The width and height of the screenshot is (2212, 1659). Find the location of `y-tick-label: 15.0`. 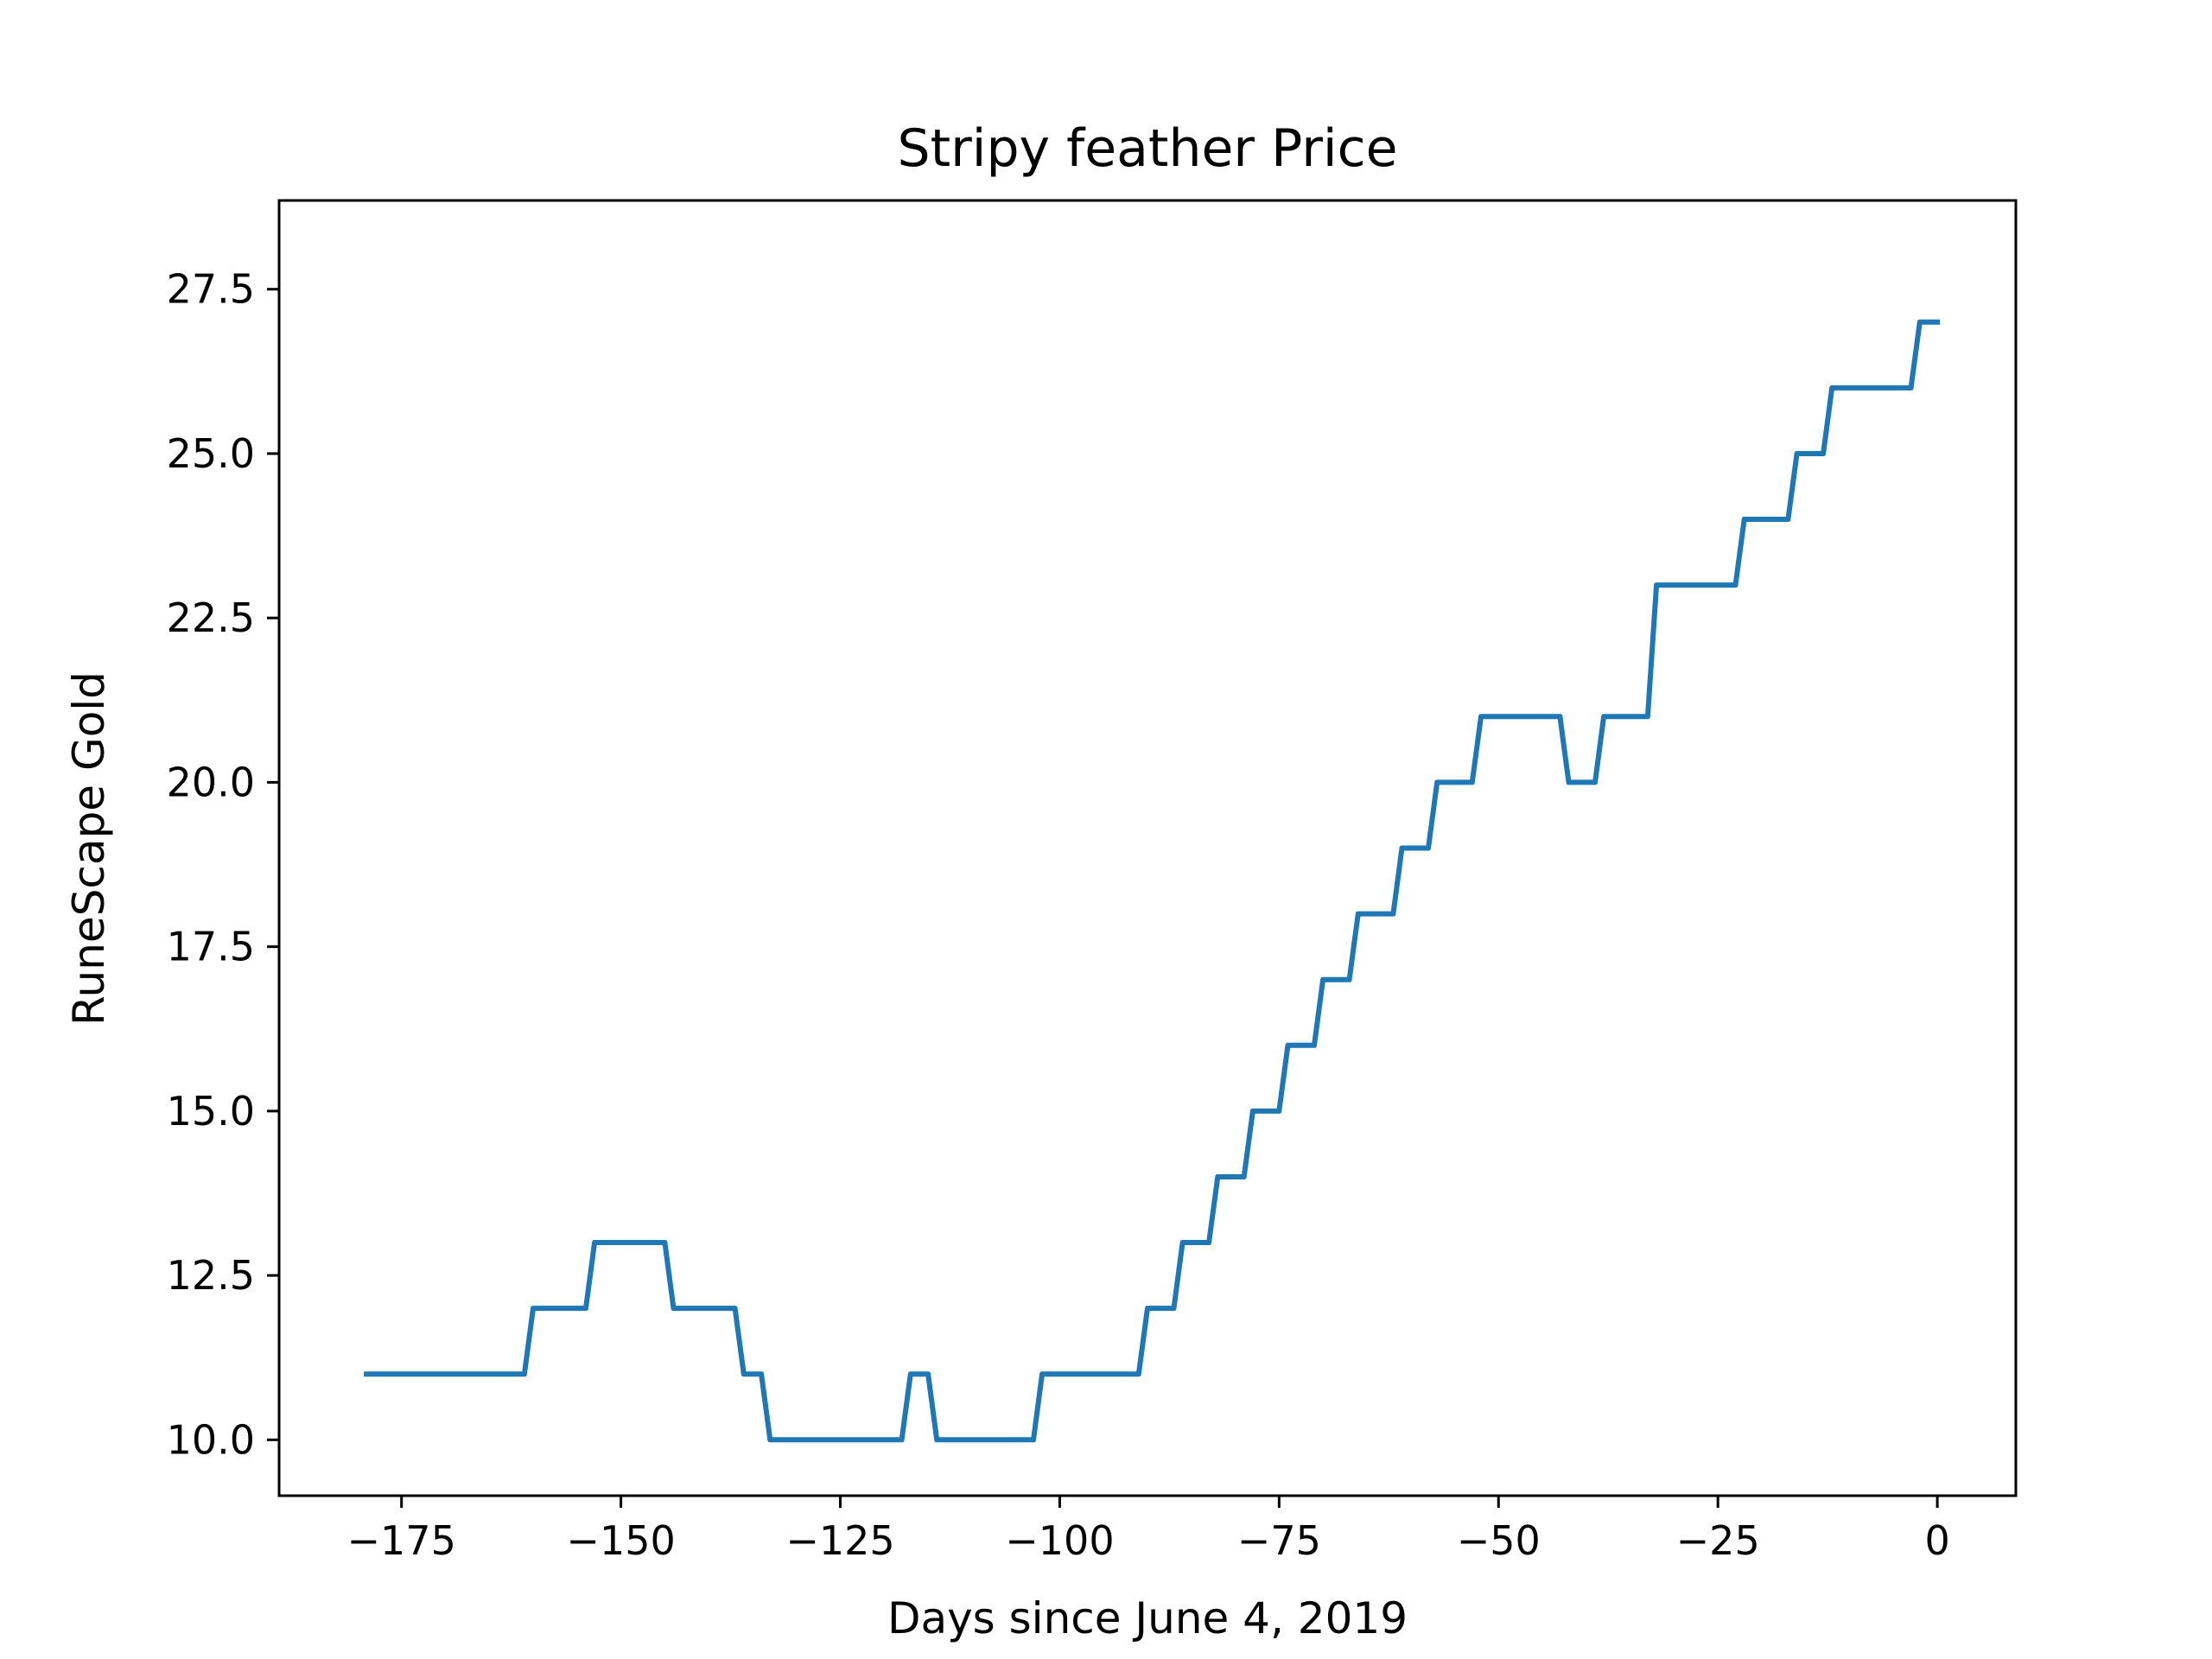

y-tick-label: 15.0 is located at coordinates (211, 1111).